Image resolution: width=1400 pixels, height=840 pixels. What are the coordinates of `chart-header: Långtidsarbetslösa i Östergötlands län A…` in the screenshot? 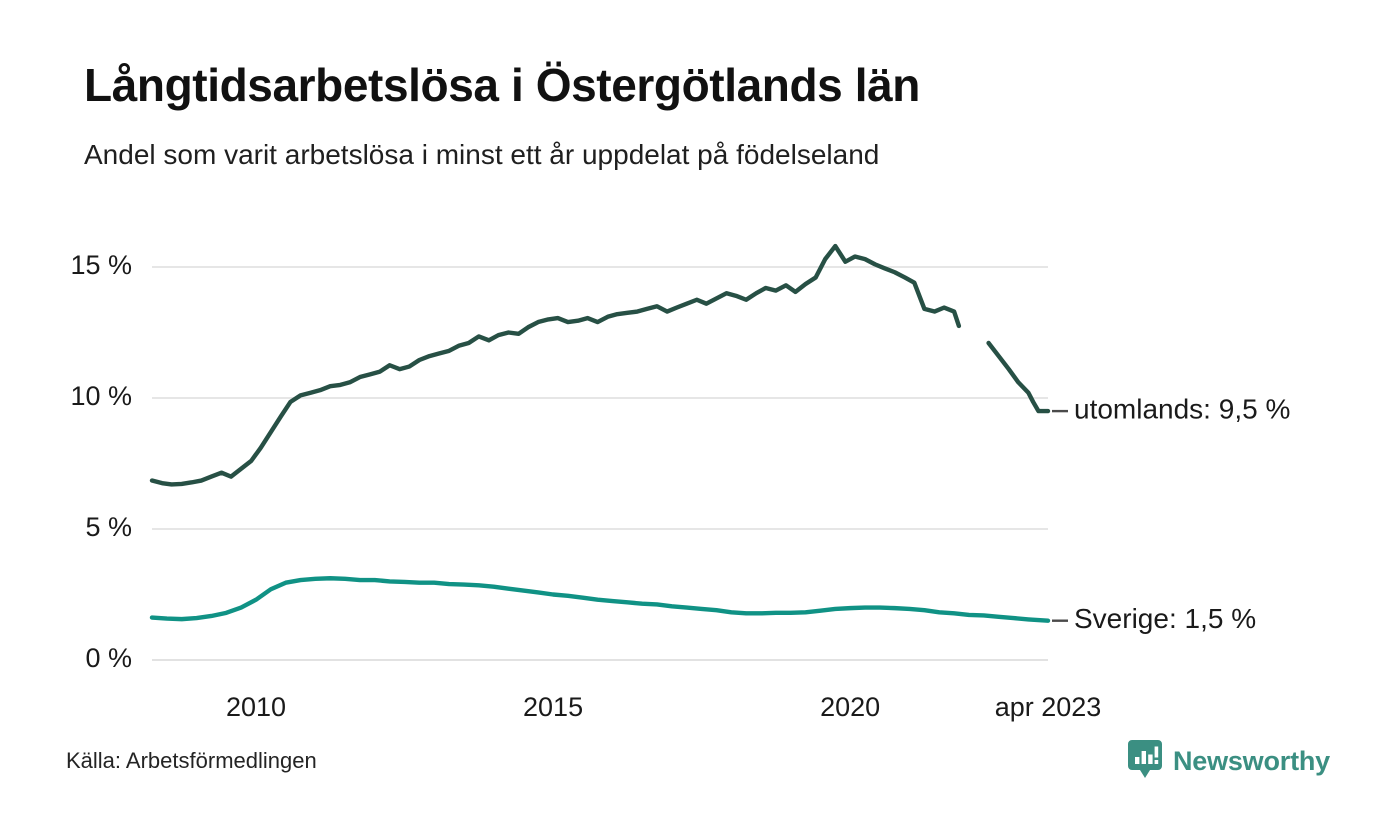 It's located at (704, 115).